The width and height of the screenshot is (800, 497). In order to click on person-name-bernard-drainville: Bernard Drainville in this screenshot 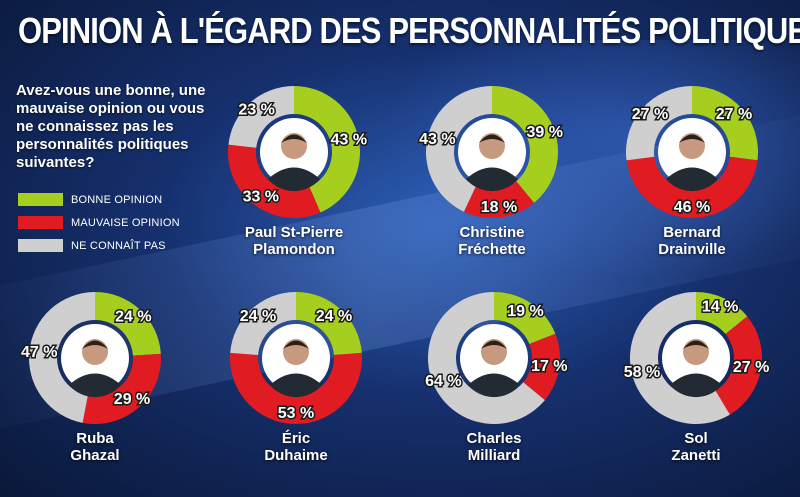, I will do `click(692, 241)`.